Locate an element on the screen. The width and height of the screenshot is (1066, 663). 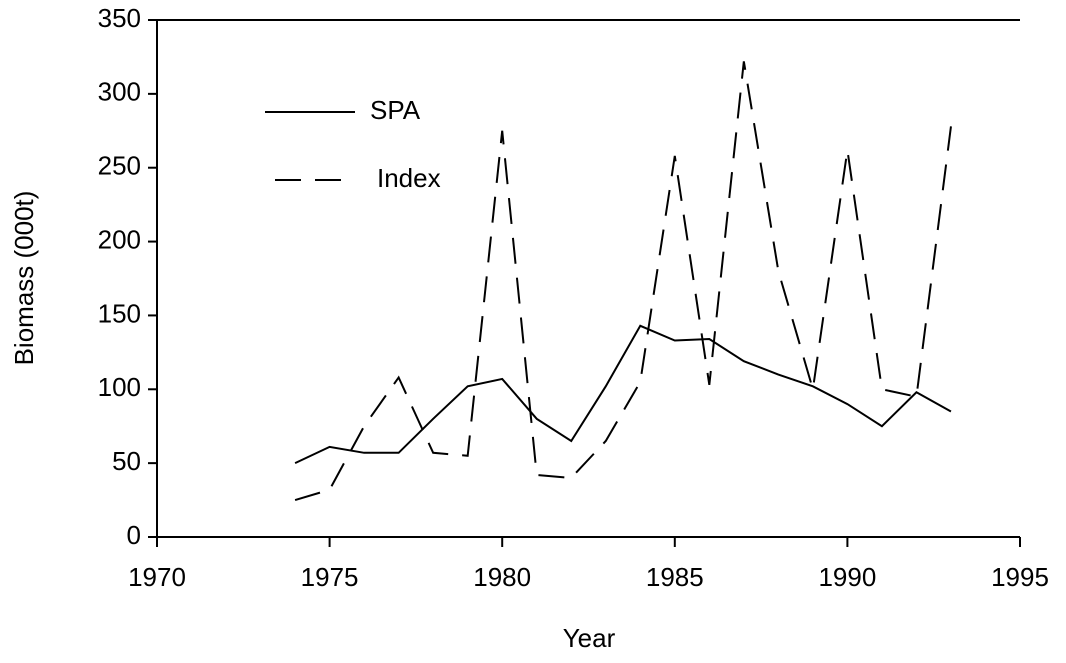
y-tick-label: 300 is located at coordinates (119, 92).